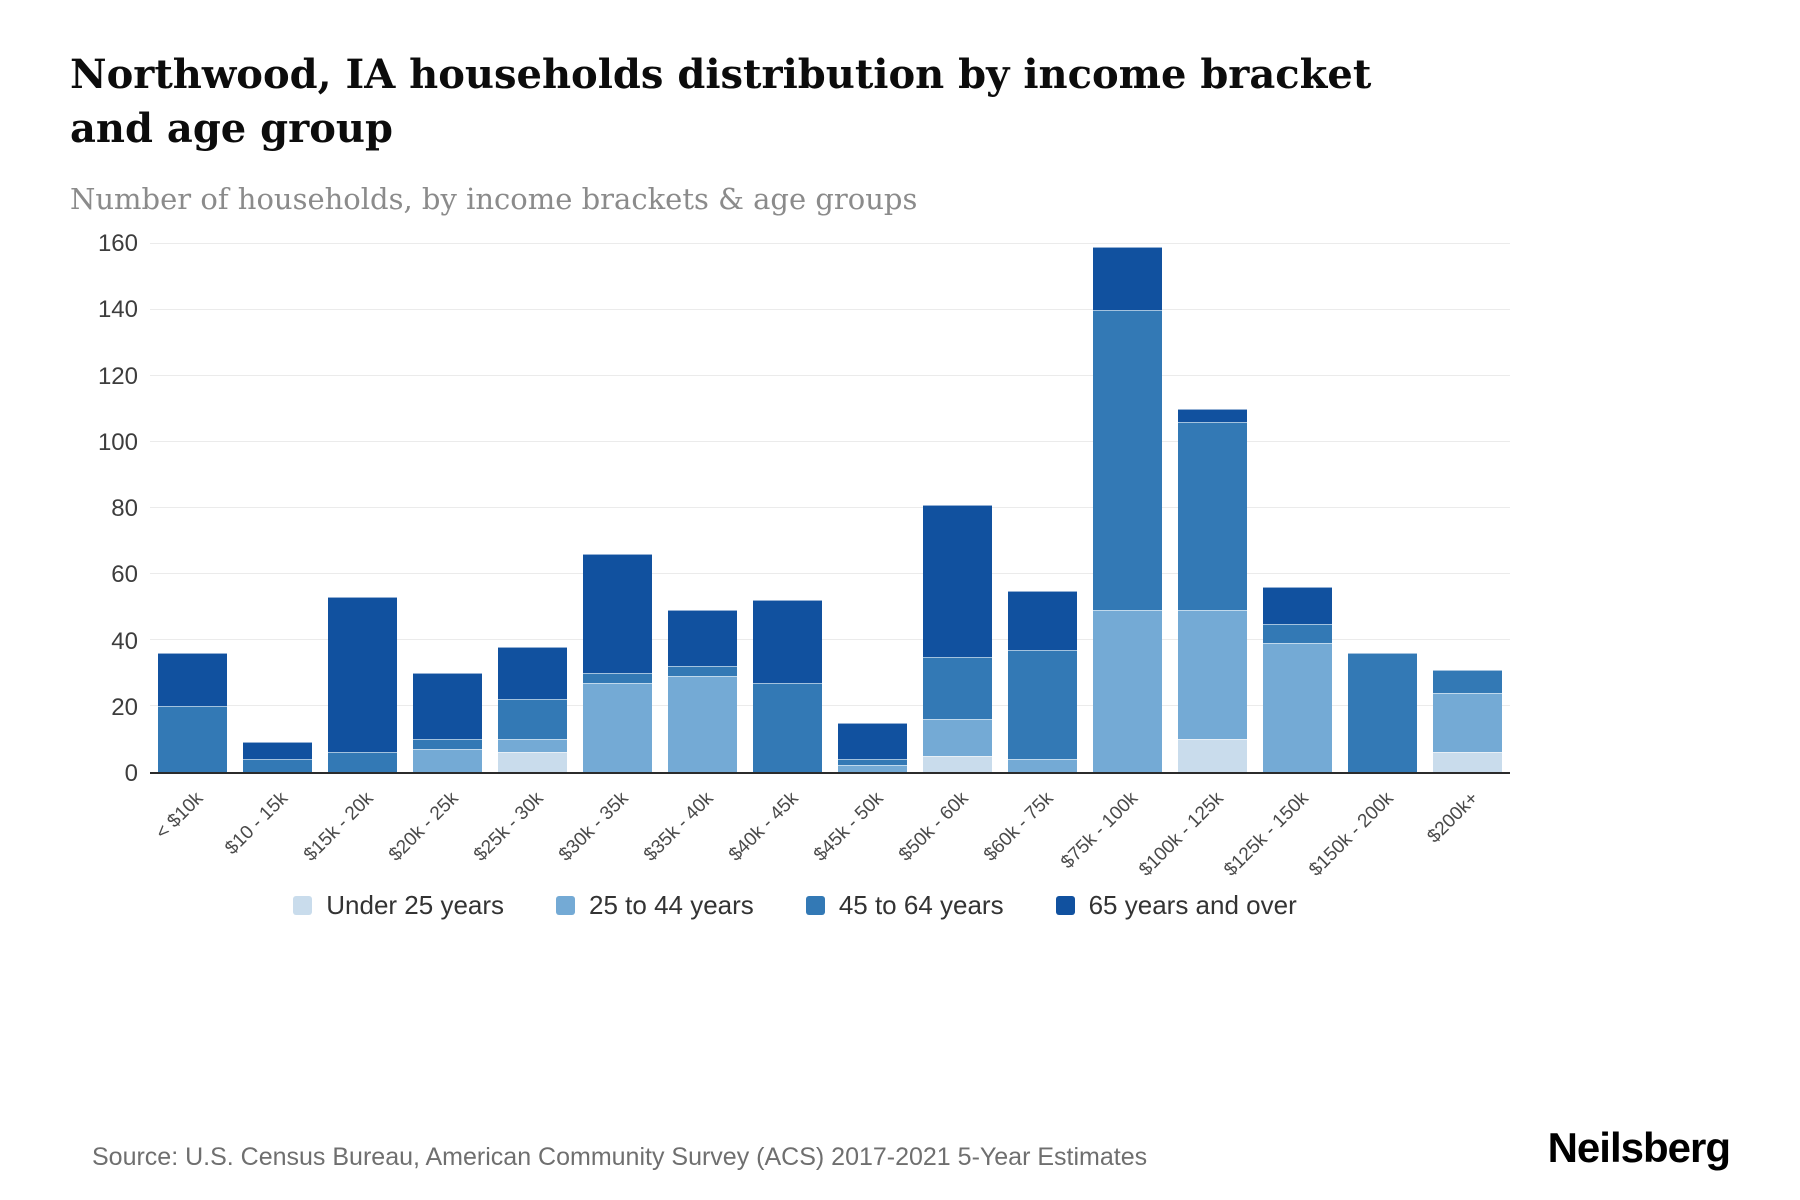 This screenshot has height=1200, width=1800. Describe the element at coordinates (921, 905) in the screenshot. I see `legend-label: 45 to 64 years` at that location.